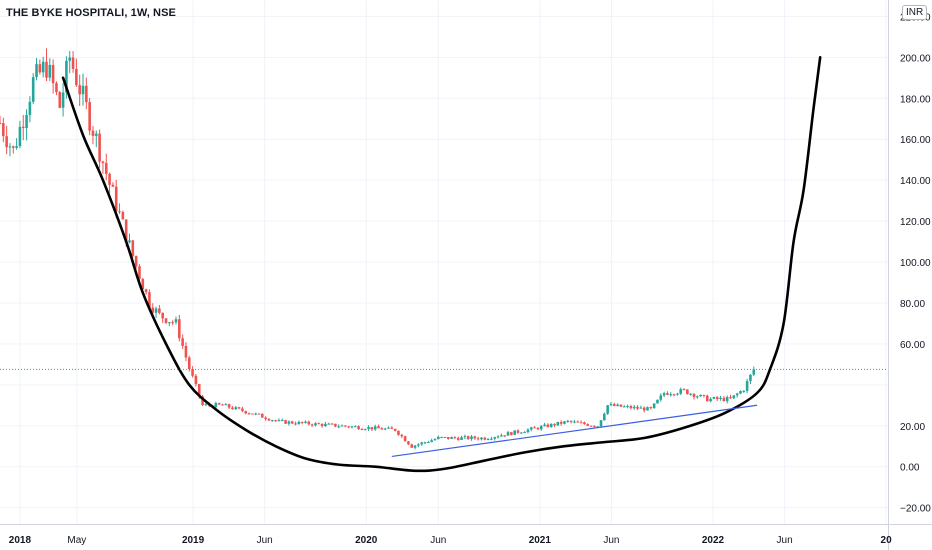  Describe the element at coordinates (915, 58) in the screenshot. I see `y-tick-label: 200.00` at that location.